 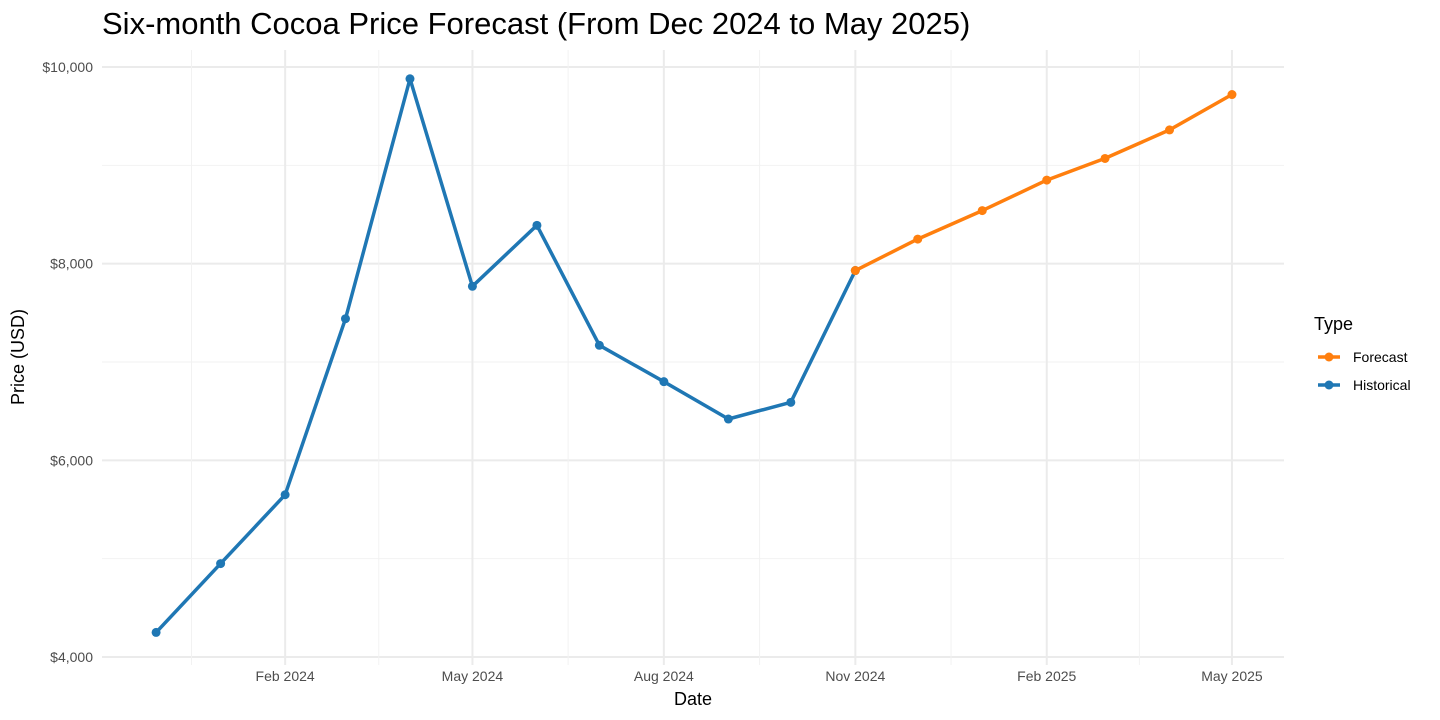 What do you see at coordinates (1232, 676) in the screenshot?
I see `x-tick-label: May 2025` at bounding box center [1232, 676].